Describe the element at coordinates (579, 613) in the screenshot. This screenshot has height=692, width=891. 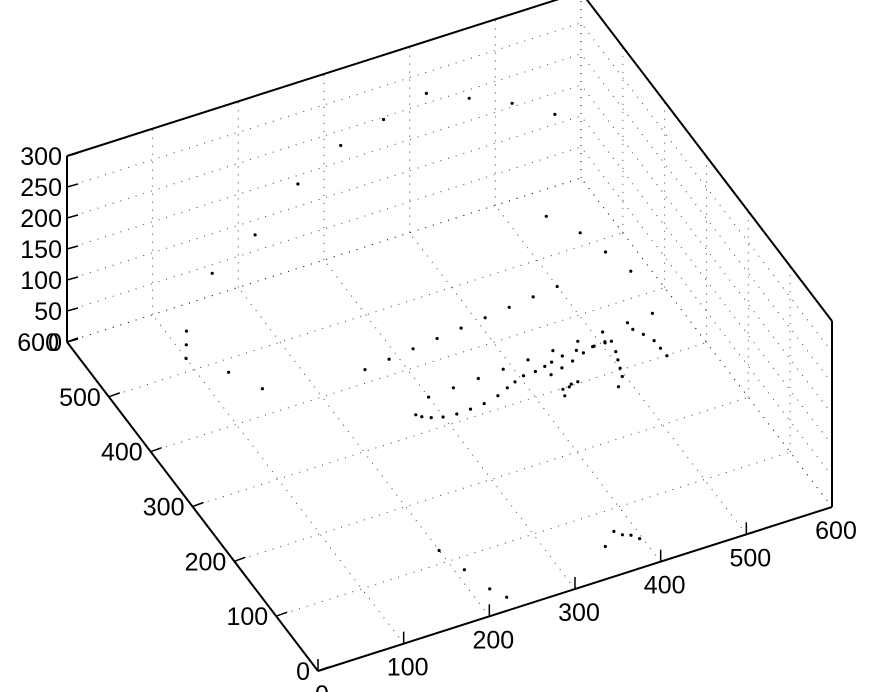
I see `x-tick-label: 300` at that location.